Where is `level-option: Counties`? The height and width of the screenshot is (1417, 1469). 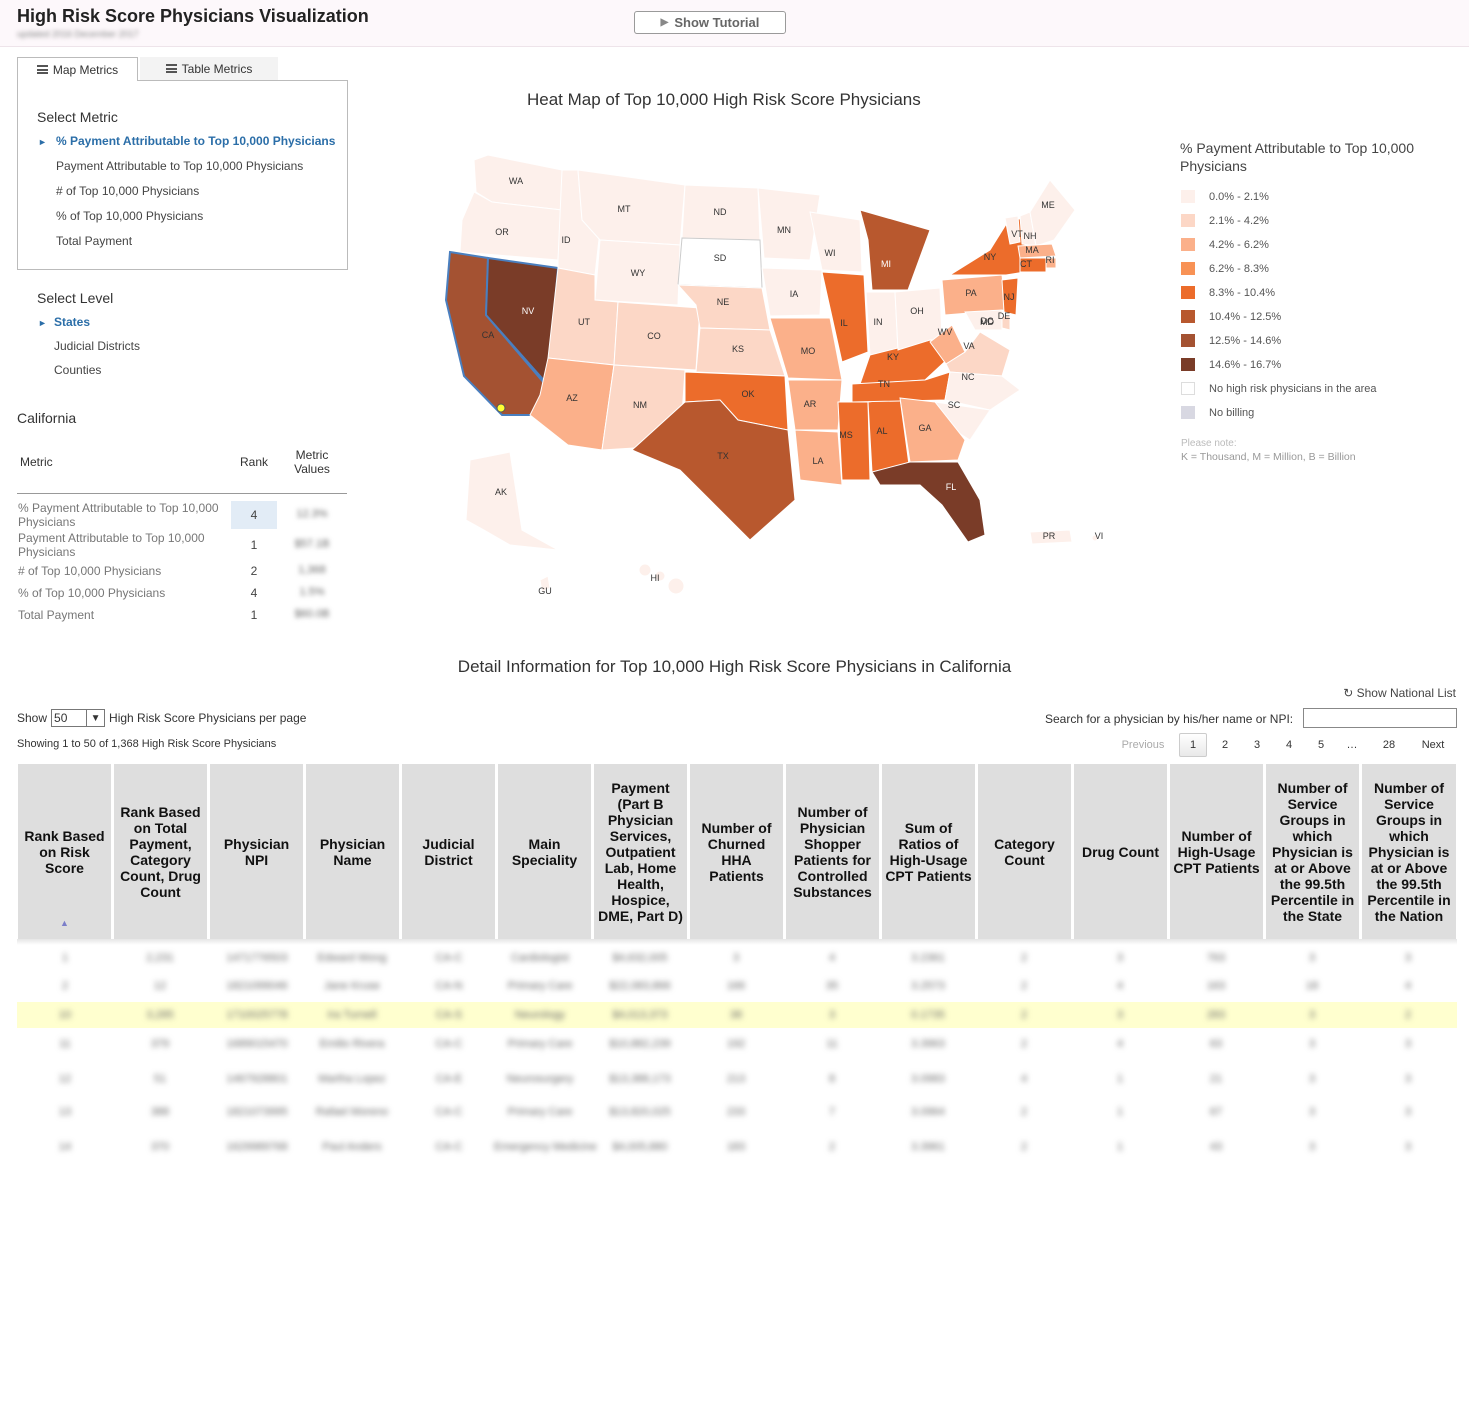
level-option: Counties is located at coordinates (78, 370).